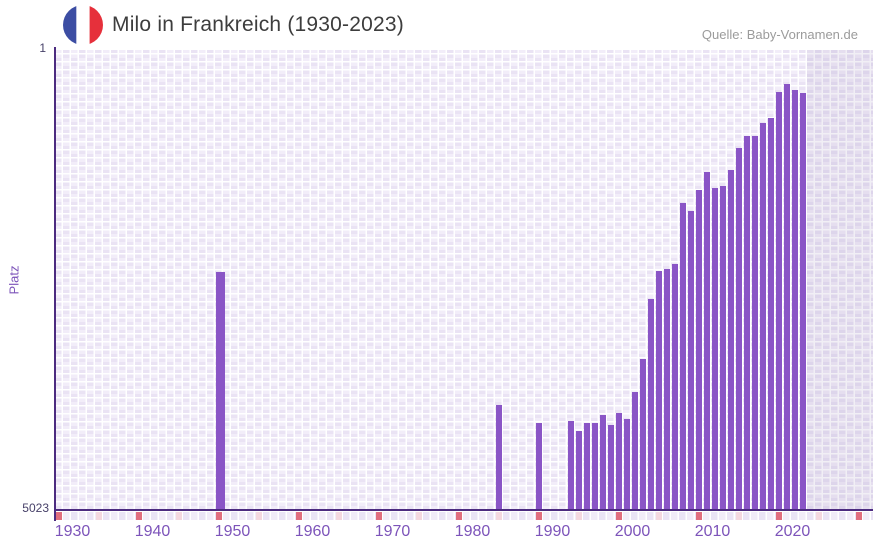 The image size is (873, 552). I want to click on x-tick-labels: 1930 1940 1950 1960 1970 1980 1990 2000 2010 2020, so click(464, 534).